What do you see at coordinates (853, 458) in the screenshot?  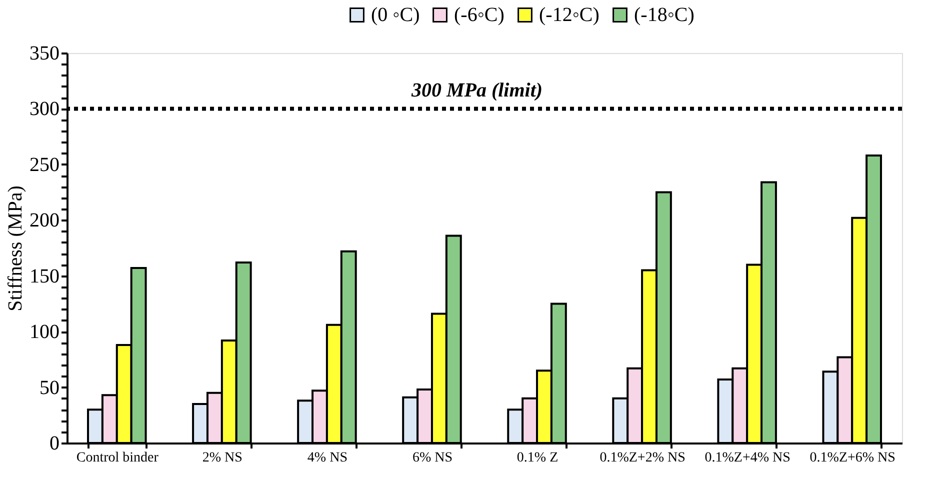 I see `x-tick-label: 0.1%Z+6% NS` at bounding box center [853, 458].